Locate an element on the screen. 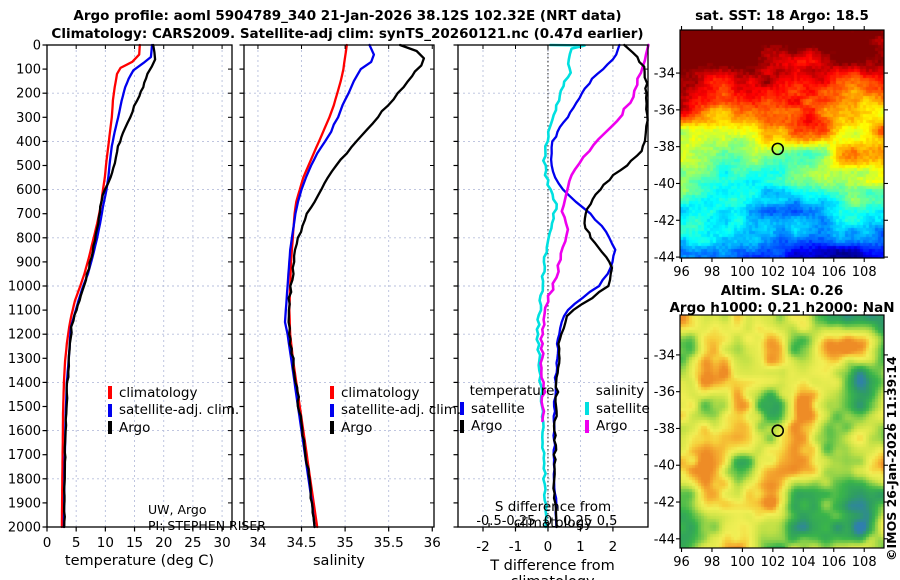 The width and height of the screenshot is (900, 580). depth-tick-label: 500 is located at coordinates (28, 166).